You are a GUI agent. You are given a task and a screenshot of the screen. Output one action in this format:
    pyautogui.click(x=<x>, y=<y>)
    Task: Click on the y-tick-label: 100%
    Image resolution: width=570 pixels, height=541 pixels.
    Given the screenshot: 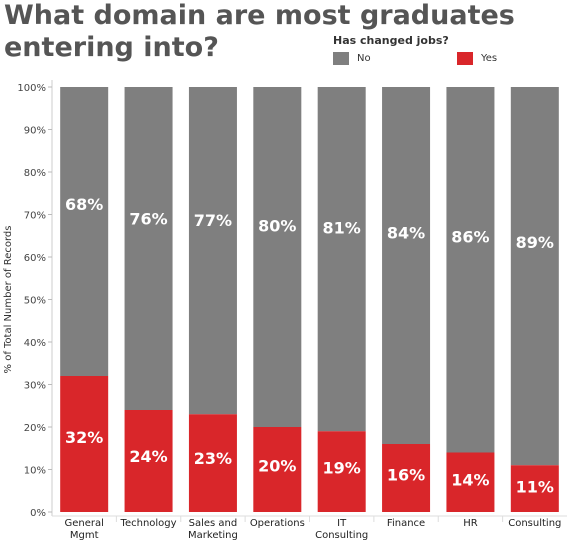 What is the action you would take?
    pyautogui.click(x=31, y=88)
    